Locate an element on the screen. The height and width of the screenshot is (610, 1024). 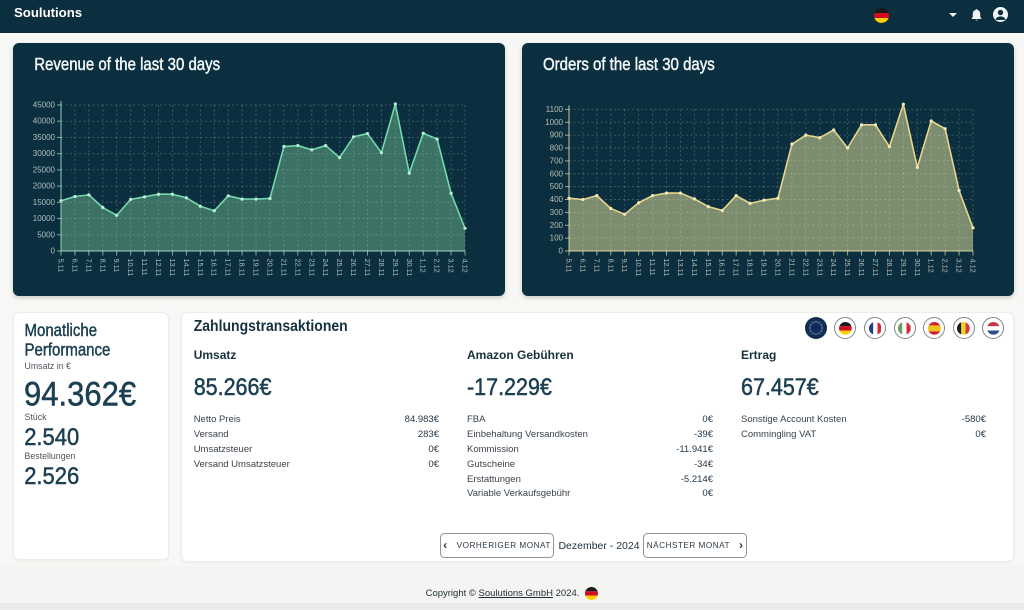
svg-text: 1100 is located at coordinates (555, 109).